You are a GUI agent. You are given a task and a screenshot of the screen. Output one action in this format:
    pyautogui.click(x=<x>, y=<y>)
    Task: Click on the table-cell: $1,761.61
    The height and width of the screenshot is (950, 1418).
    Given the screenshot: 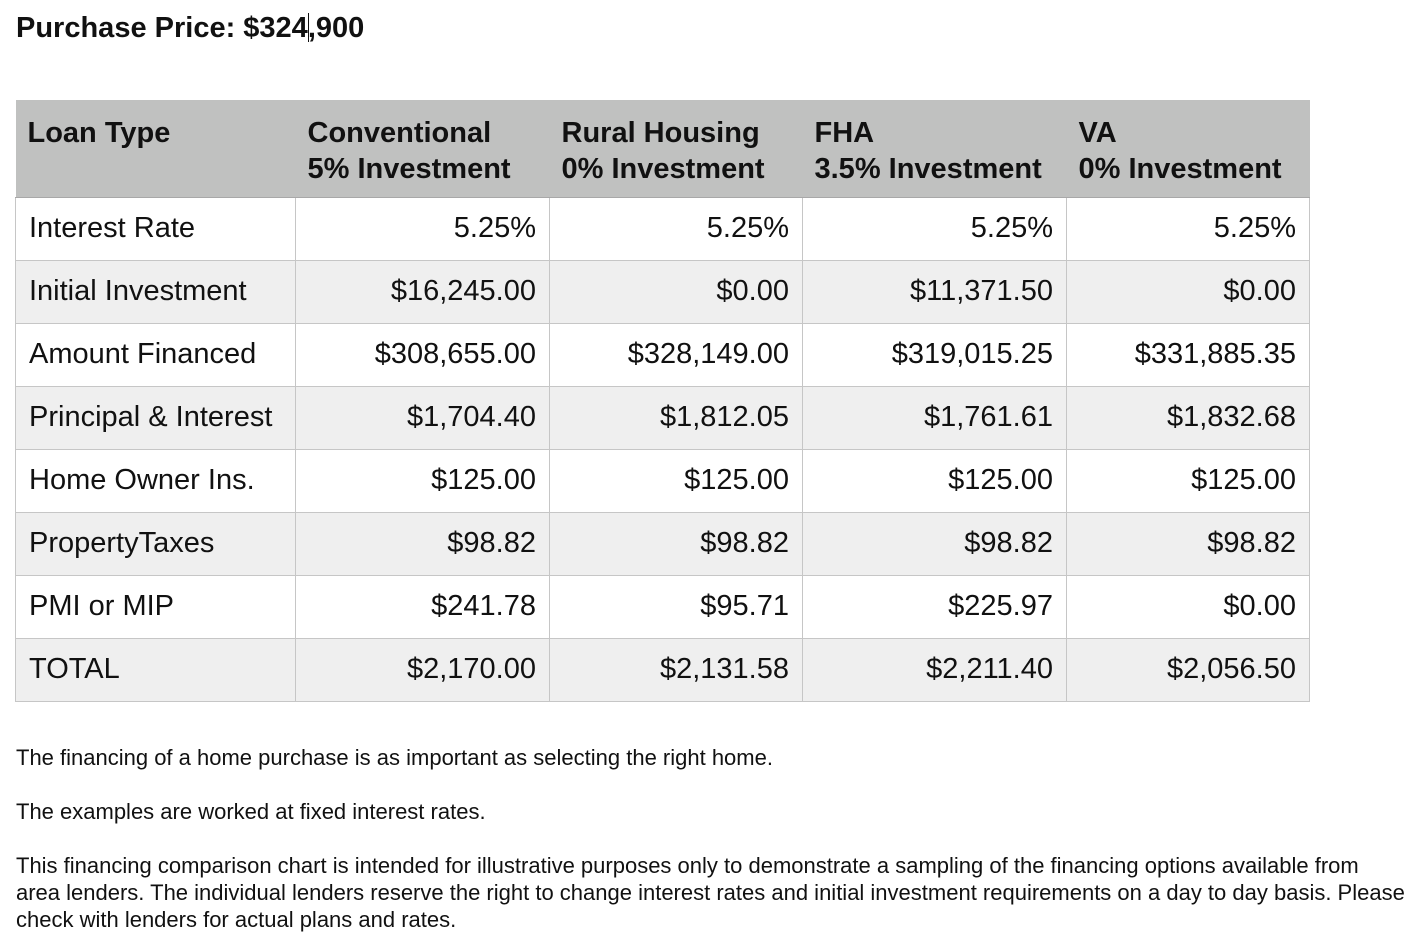 What is the action you would take?
    pyautogui.click(x=934, y=417)
    